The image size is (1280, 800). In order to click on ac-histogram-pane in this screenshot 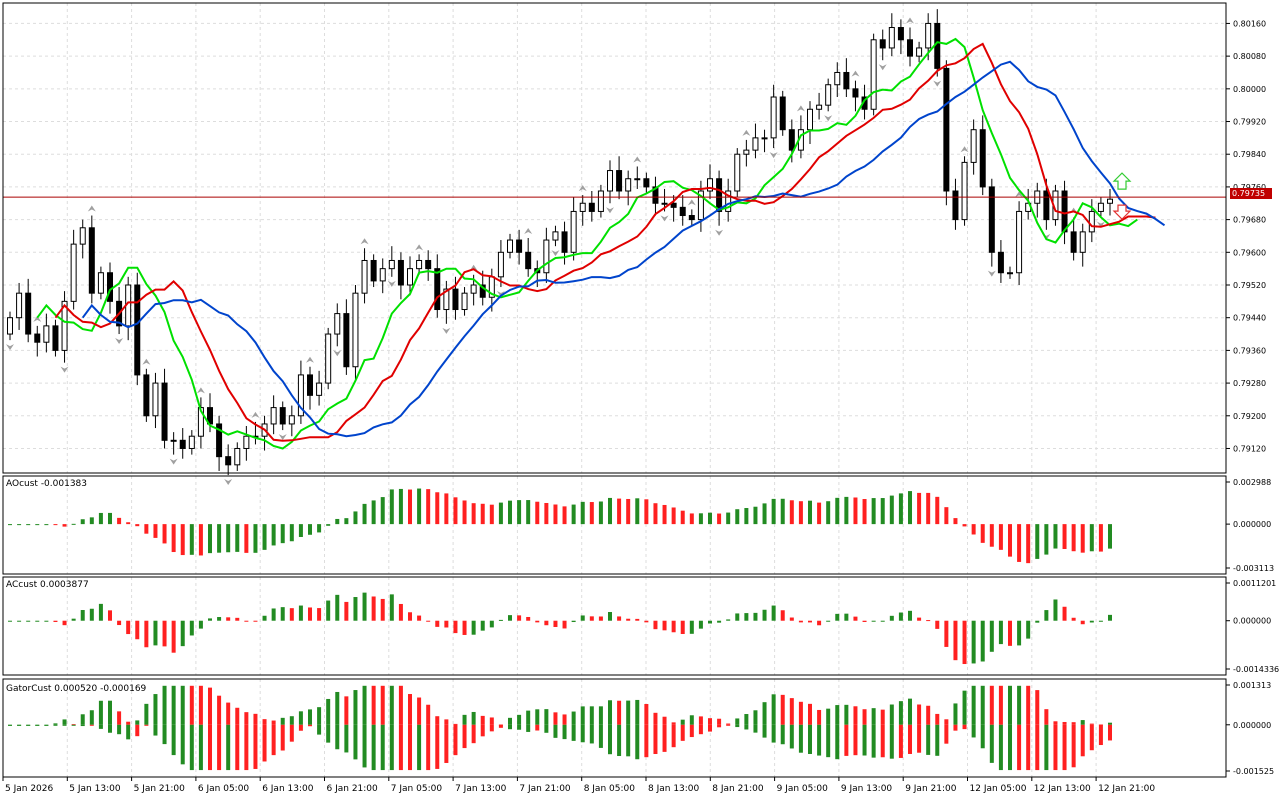, I will do `click(560, 628)`.